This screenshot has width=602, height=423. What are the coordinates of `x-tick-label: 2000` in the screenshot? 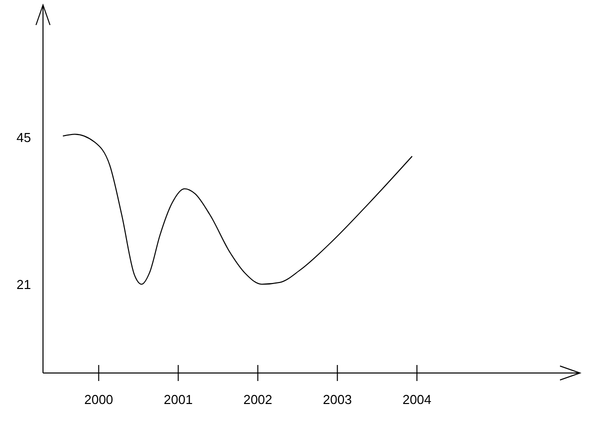 It's located at (99, 400).